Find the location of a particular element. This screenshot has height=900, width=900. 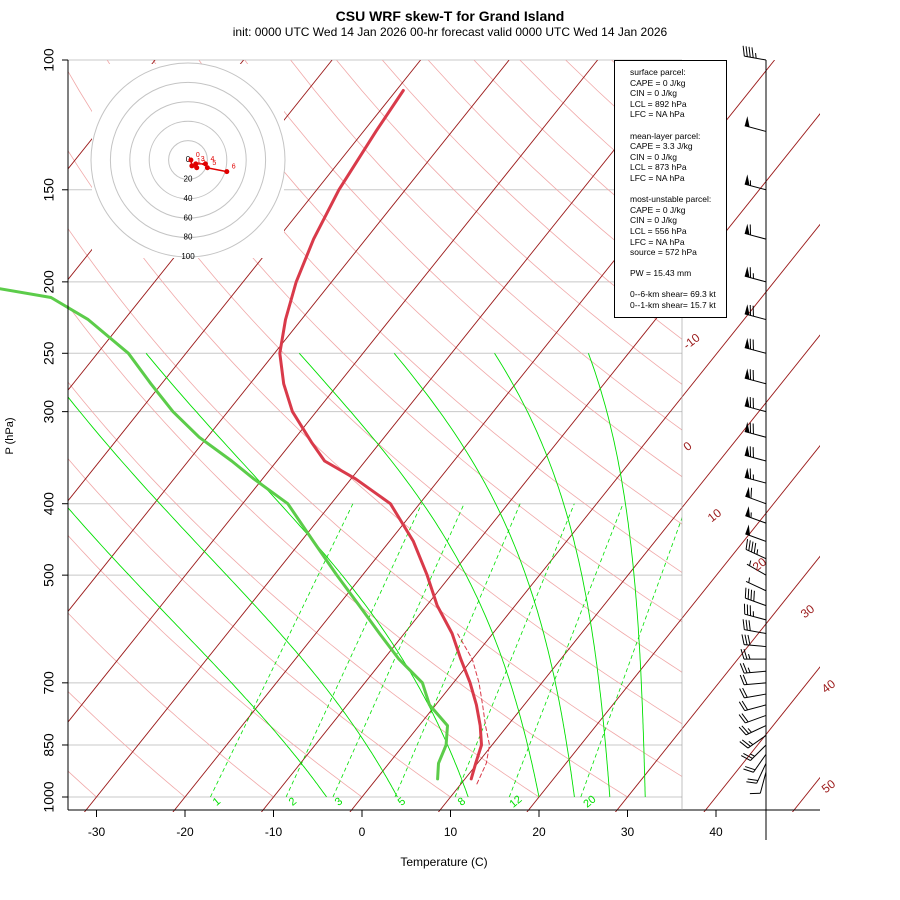

y-tick-label: 300 is located at coordinates (49, 412).